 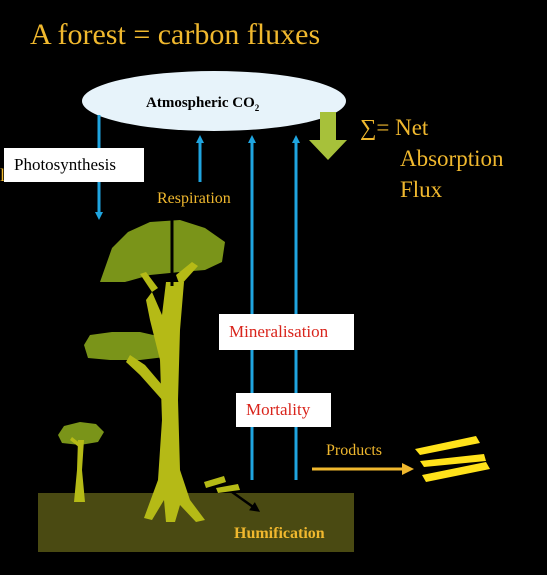 I want to click on net-flux-line3: Flux, so click(x=421, y=189).